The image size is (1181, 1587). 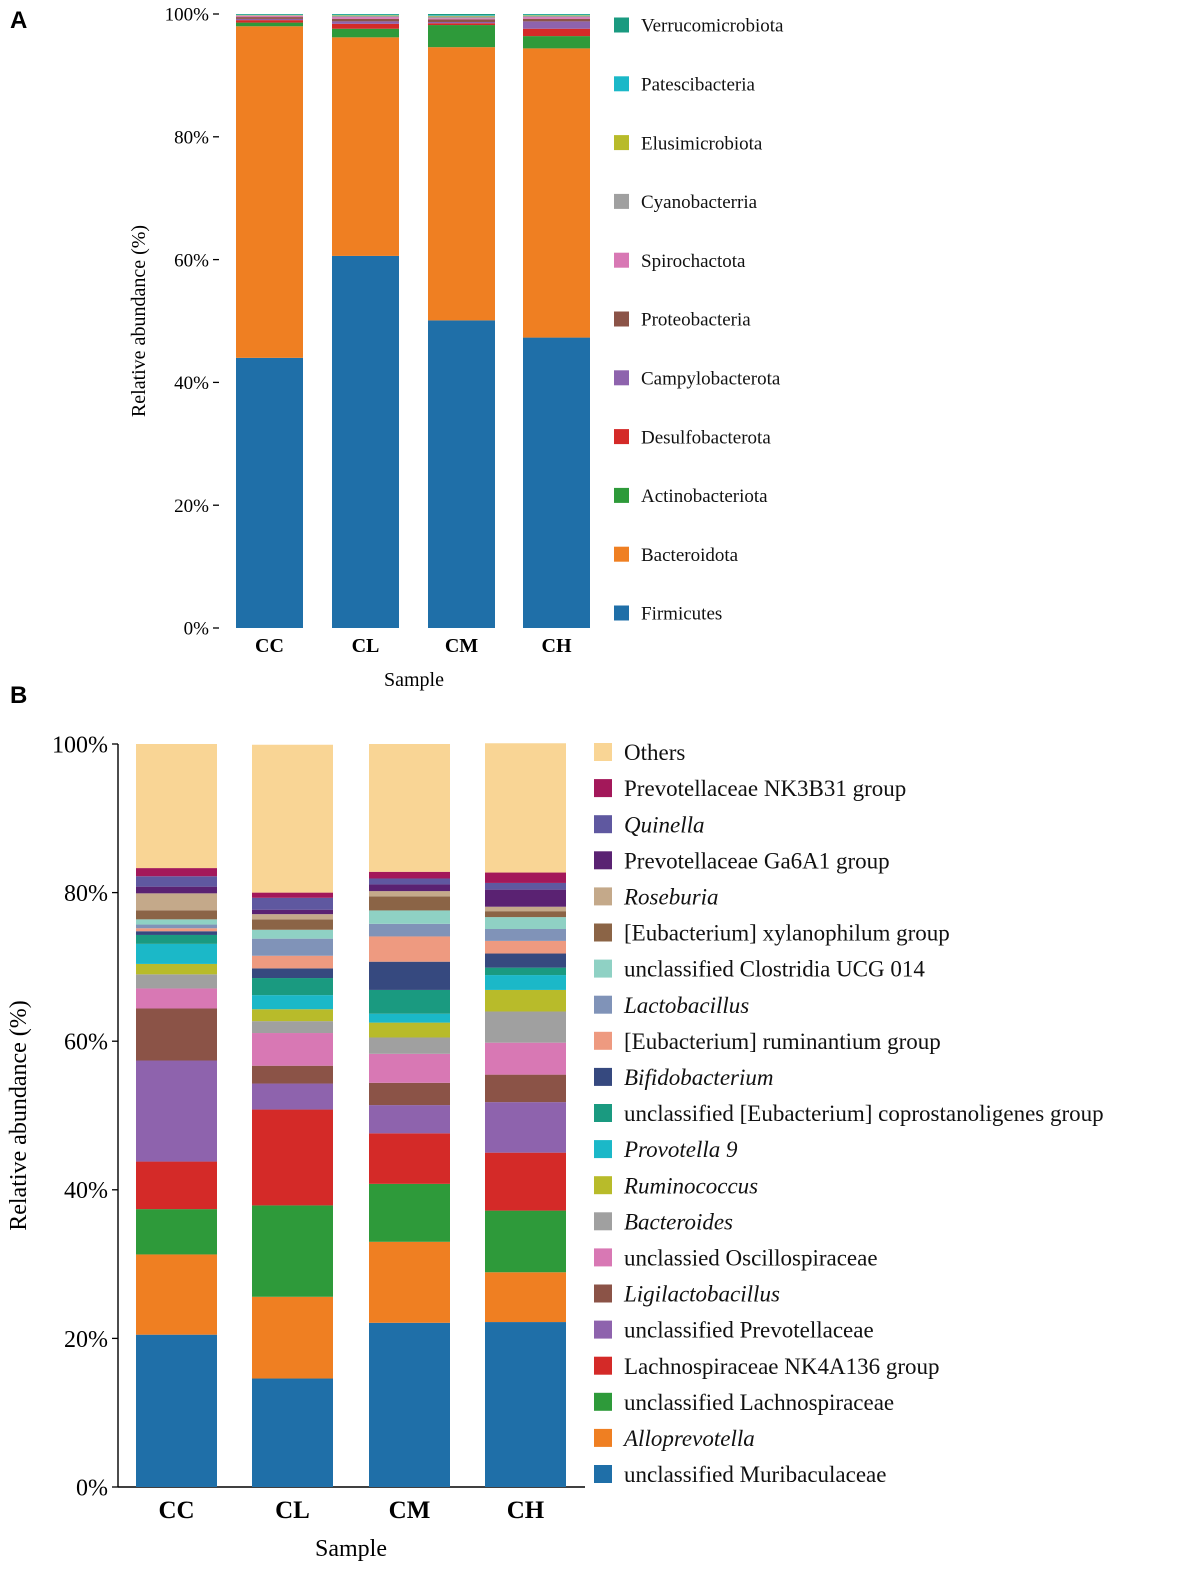 I want to click on bar-segment-ch-prevotellaceae-ga6a1-group, so click(x=525, y=898).